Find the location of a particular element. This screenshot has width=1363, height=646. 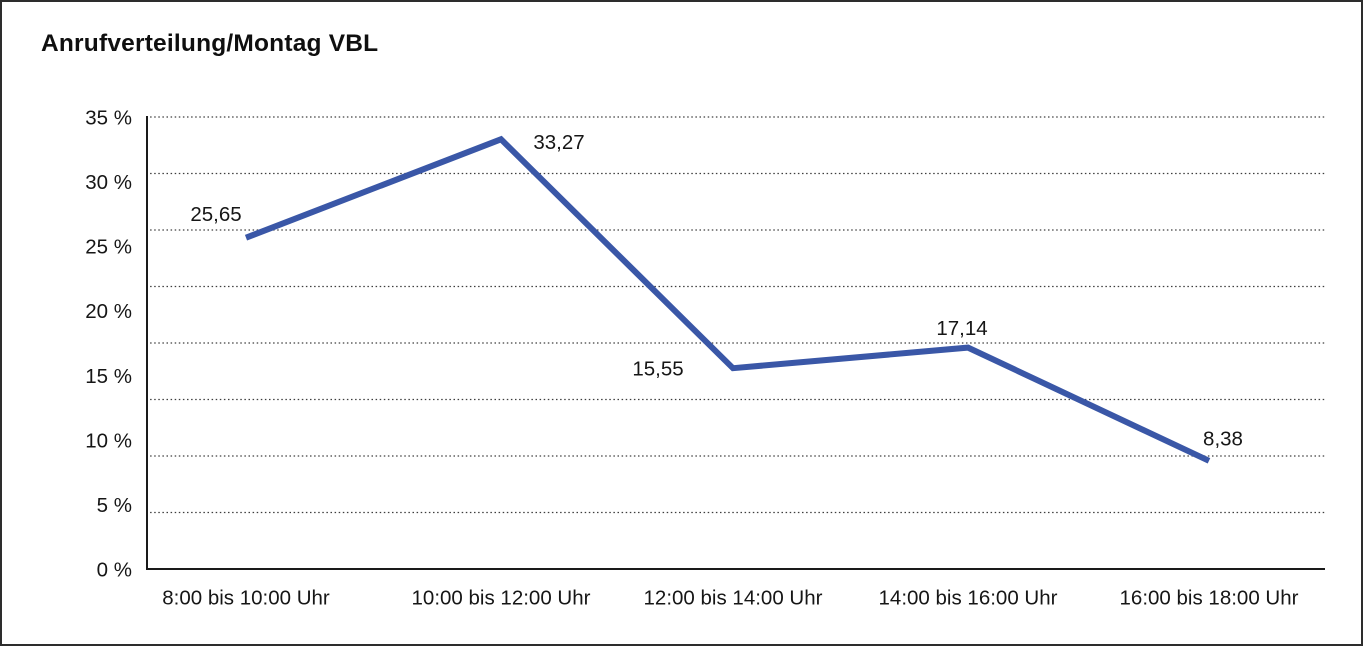

y-tick-label: 25 % is located at coordinates (108, 247).